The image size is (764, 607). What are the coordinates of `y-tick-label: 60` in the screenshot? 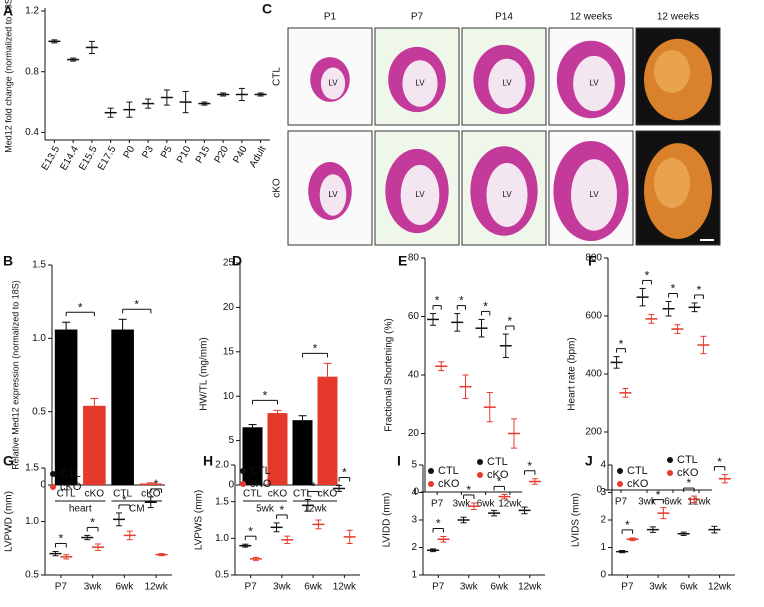 It's located at (414, 316).